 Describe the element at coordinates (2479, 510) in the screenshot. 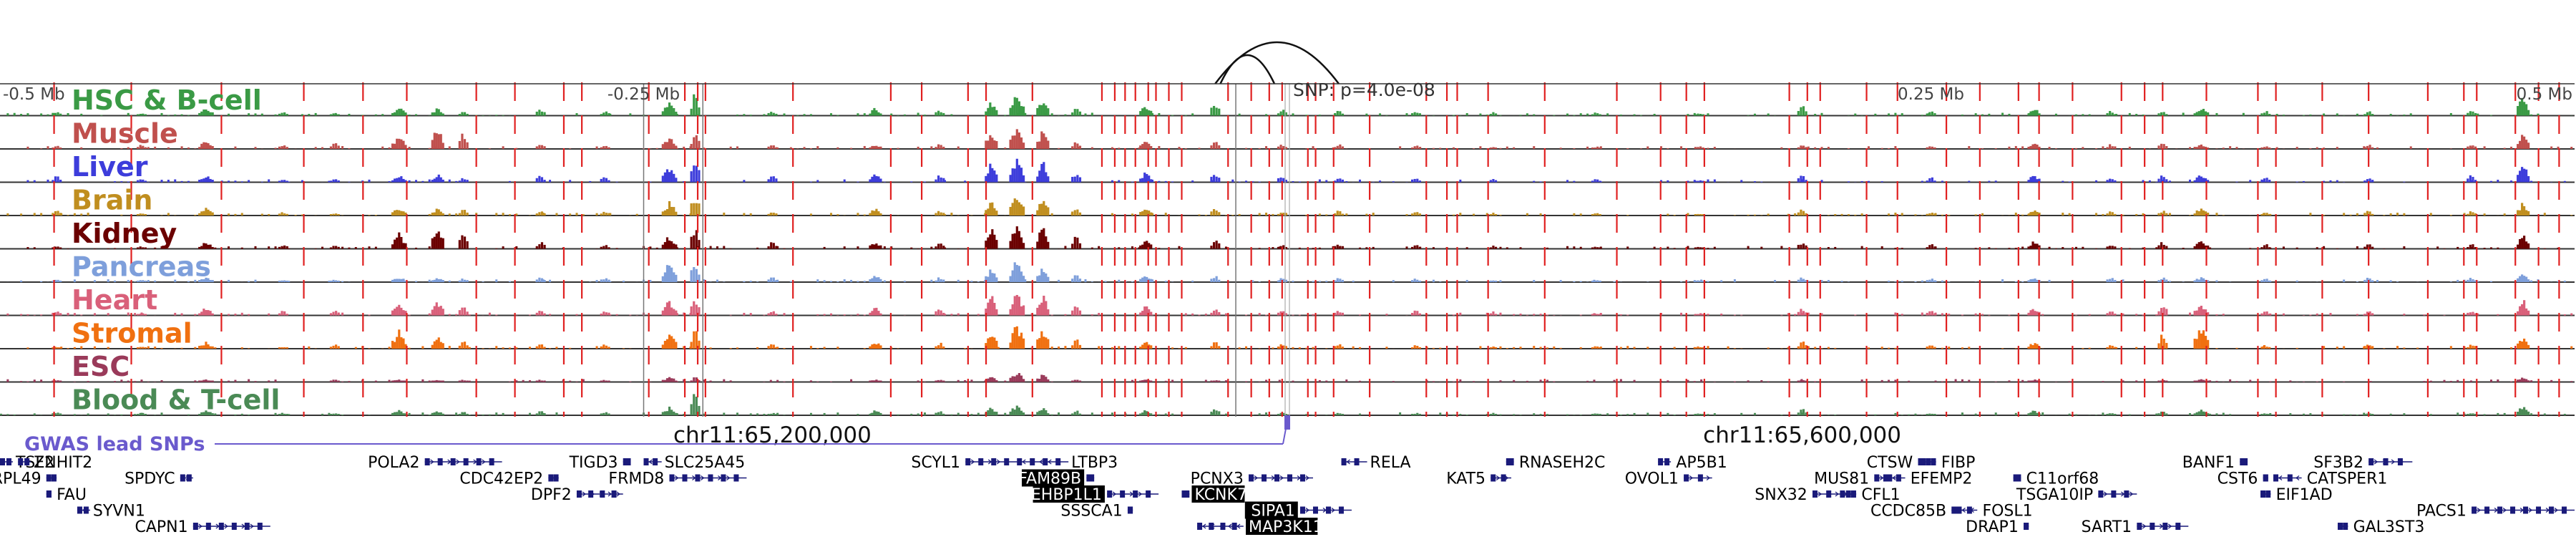

I see `strand-arrow` at that location.